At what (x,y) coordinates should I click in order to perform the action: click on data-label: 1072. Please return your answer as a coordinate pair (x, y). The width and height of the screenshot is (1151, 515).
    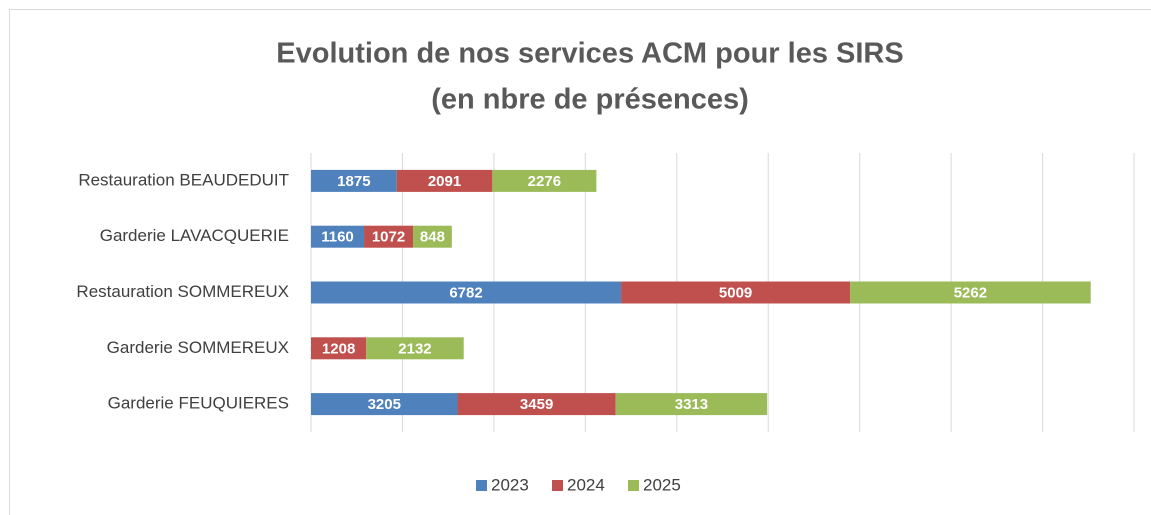
    Looking at the image, I should click on (388, 237).